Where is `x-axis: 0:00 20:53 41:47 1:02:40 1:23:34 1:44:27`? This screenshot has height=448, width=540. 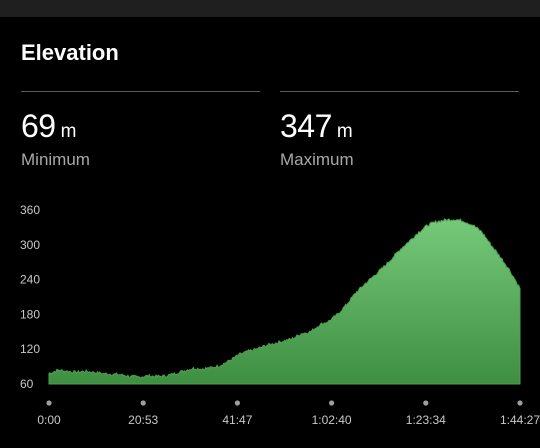 x-axis: 0:00 20:53 41:47 1:02:40 1:23:34 1:44:27 is located at coordinates (288, 413).